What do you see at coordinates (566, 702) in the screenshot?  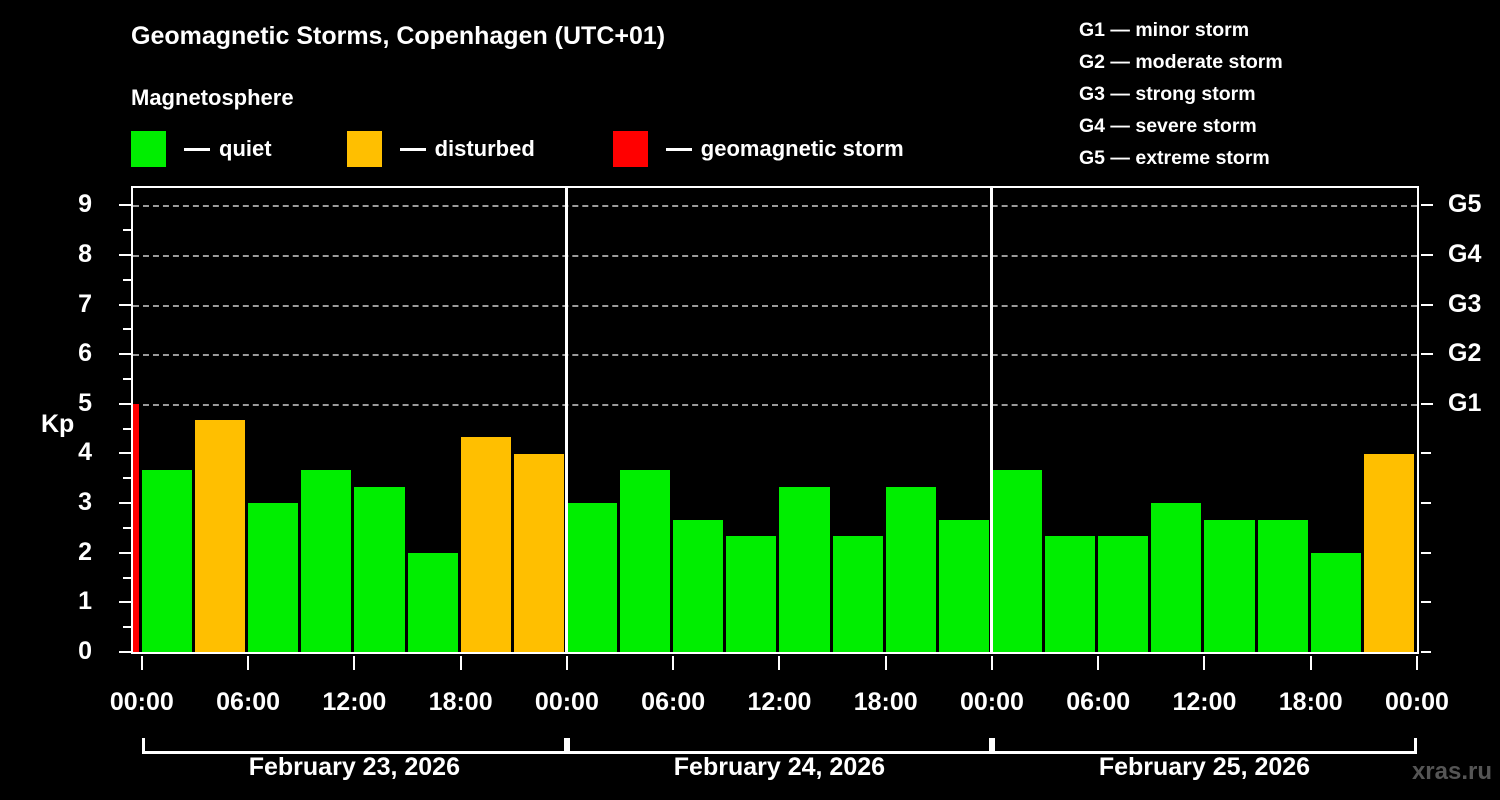 I see `x-tick-label-4: 00:00` at bounding box center [566, 702].